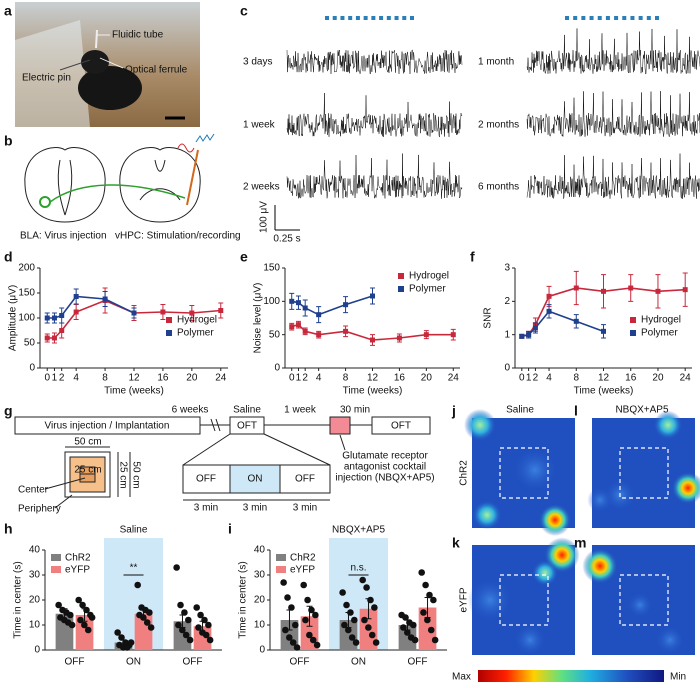  Describe the element at coordinates (18, 599) in the screenshot. I see `y-axis-label: Time in center (s)` at that location.